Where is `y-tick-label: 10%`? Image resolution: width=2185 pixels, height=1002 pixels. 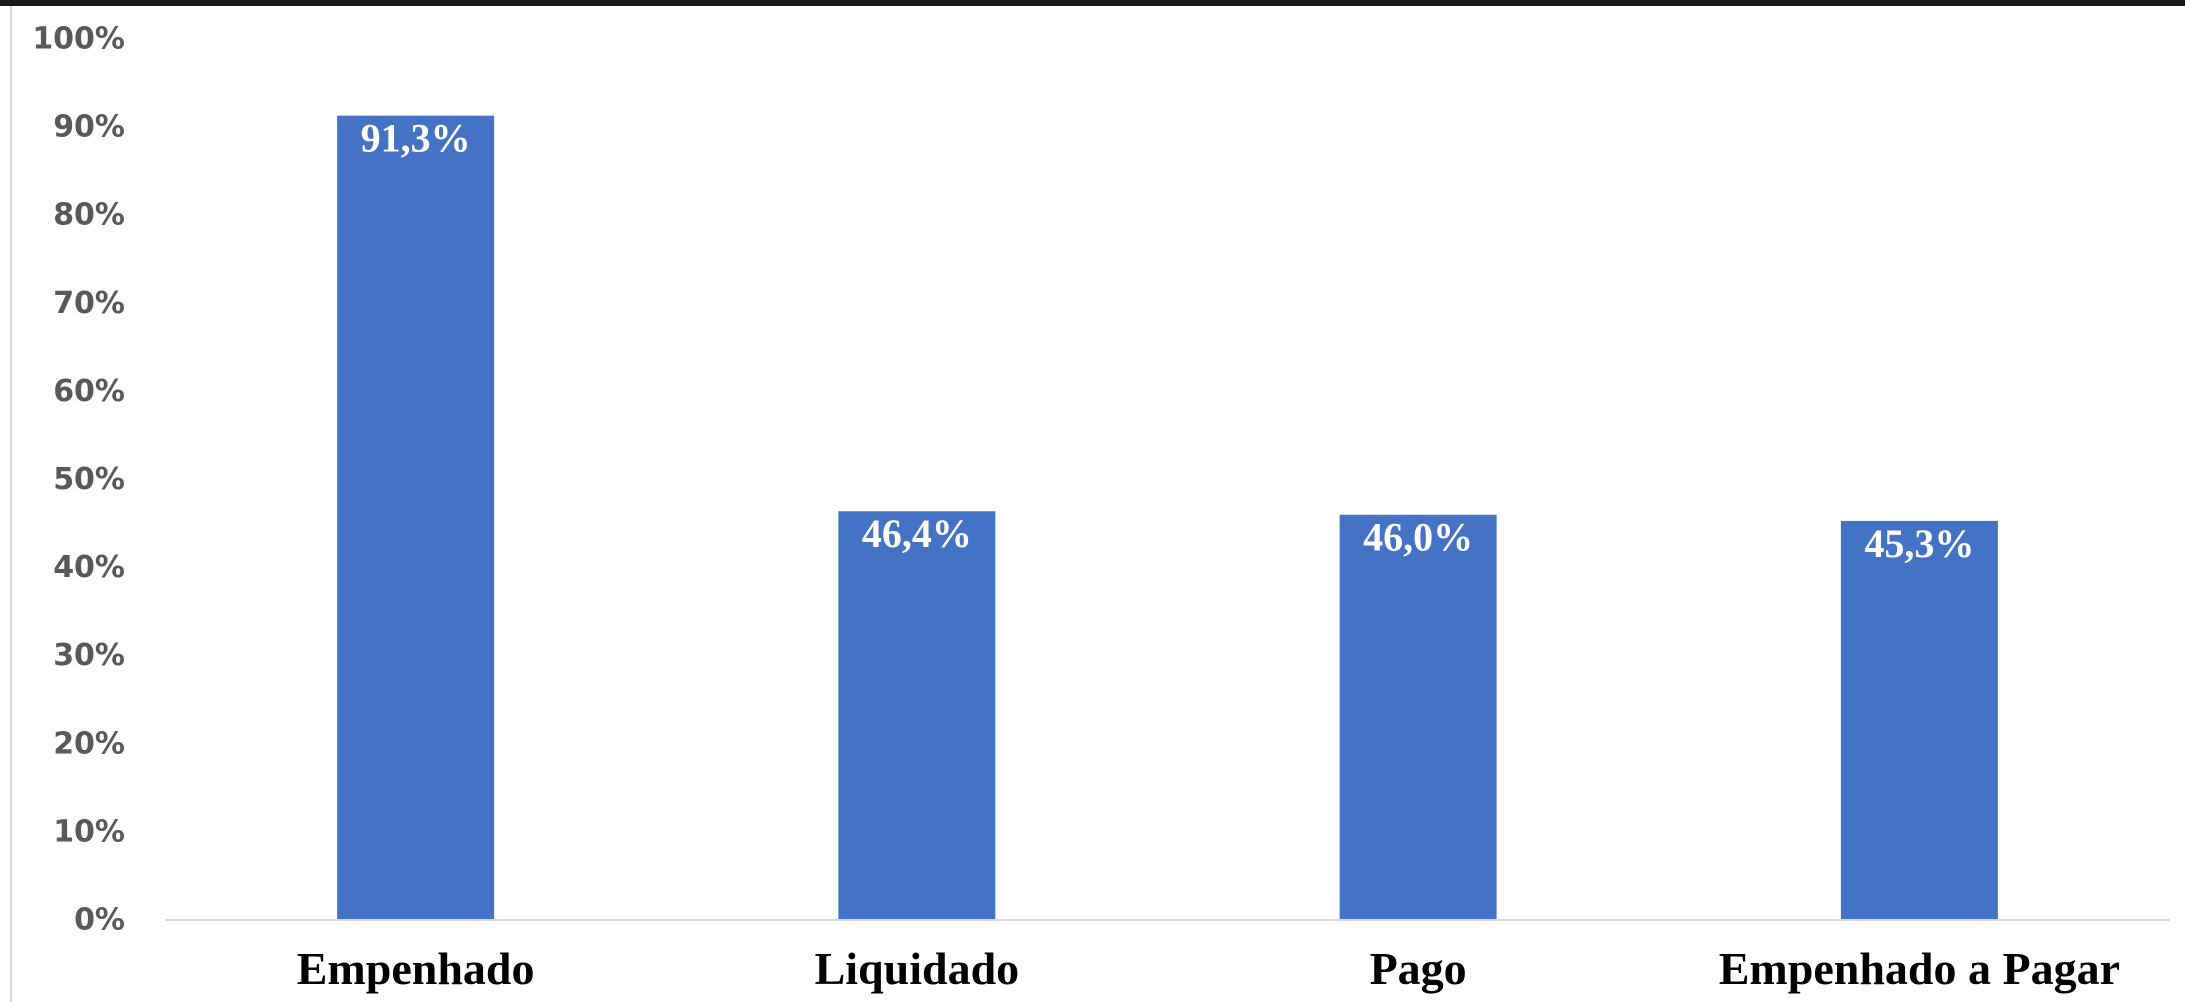
y-tick-label: 10% is located at coordinates (89, 831).